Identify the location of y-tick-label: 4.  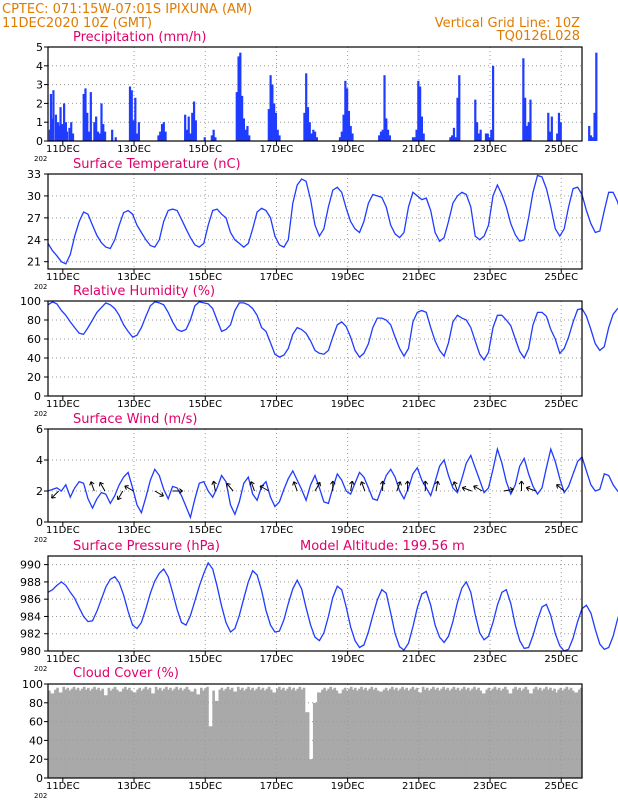
(39, 460).